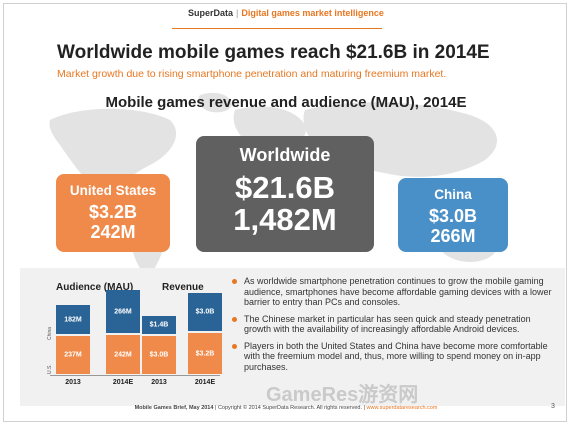  I want to click on worldwide-summary-box: Worldwide $21.6B 1,482M, so click(285, 194).